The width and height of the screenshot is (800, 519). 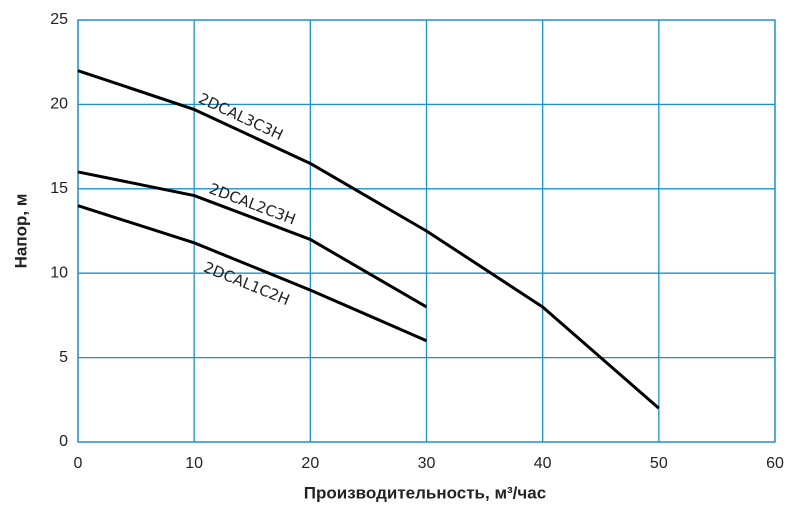 What do you see at coordinates (20, 231) in the screenshot?
I see `y-axis-label: Напор, м` at bounding box center [20, 231].